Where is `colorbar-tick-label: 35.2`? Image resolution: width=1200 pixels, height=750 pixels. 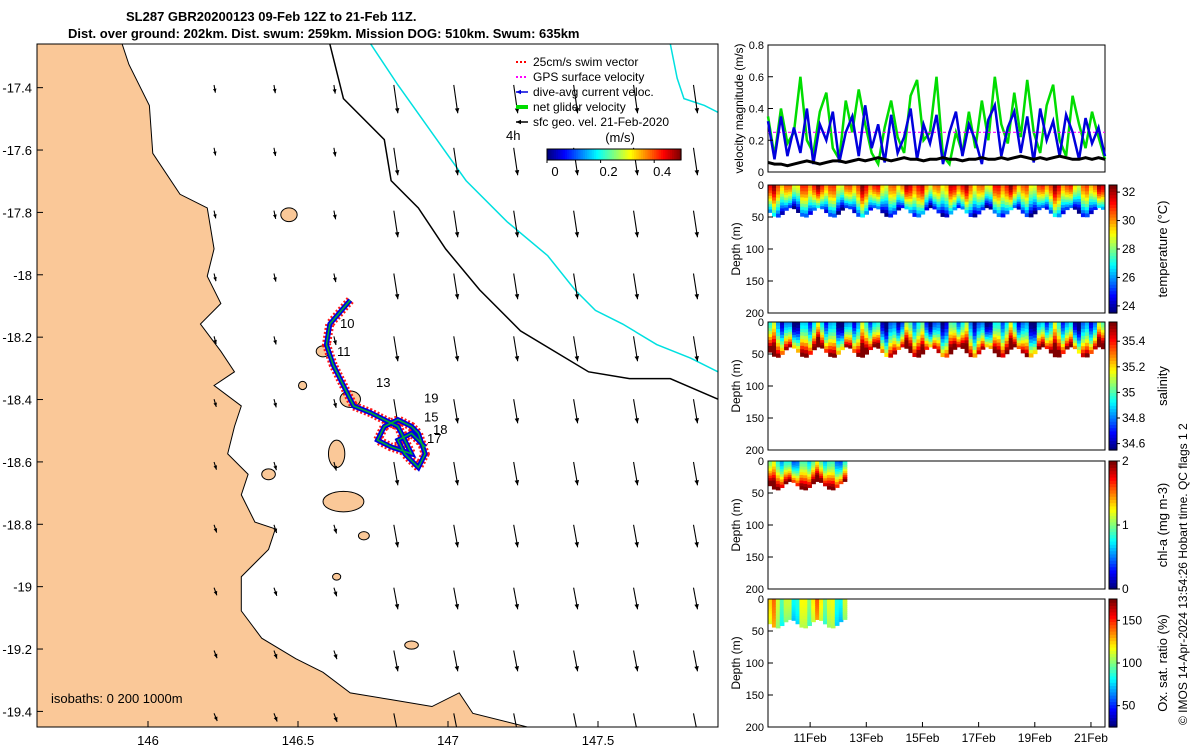
colorbar-tick-label: 35.2 is located at coordinates (1134, 367).